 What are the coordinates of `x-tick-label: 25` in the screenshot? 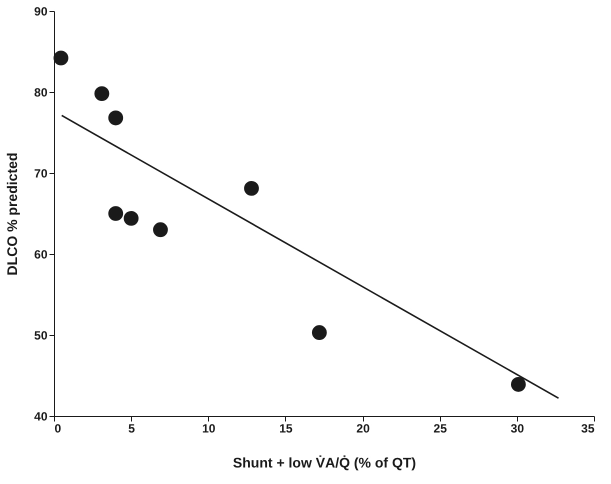 It's located at (441, 429).